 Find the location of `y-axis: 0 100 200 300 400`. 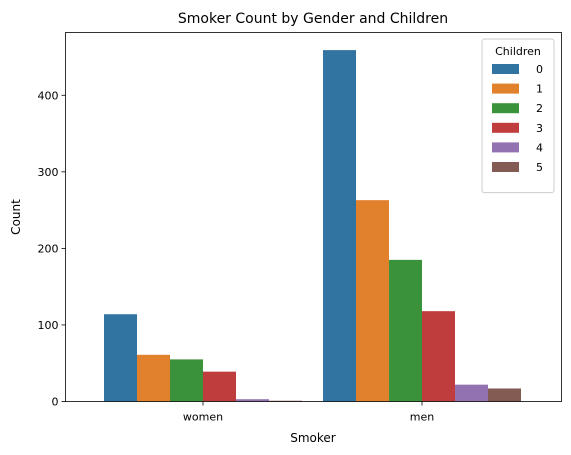

y-axis: 0 100 200 300 400 is located at coordinates (52, 249).